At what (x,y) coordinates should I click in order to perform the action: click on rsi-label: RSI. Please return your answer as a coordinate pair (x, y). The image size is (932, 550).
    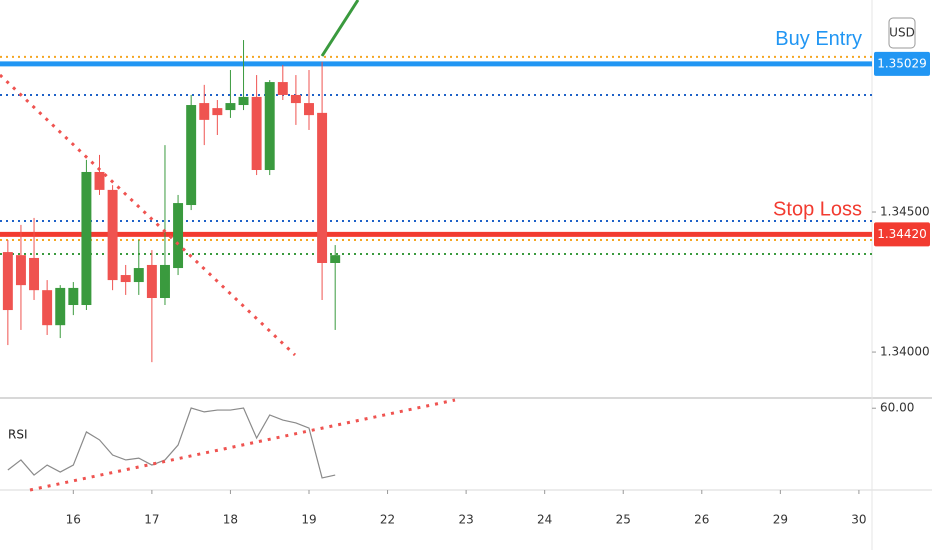
    Looking at the image, I should click on (18, 435).